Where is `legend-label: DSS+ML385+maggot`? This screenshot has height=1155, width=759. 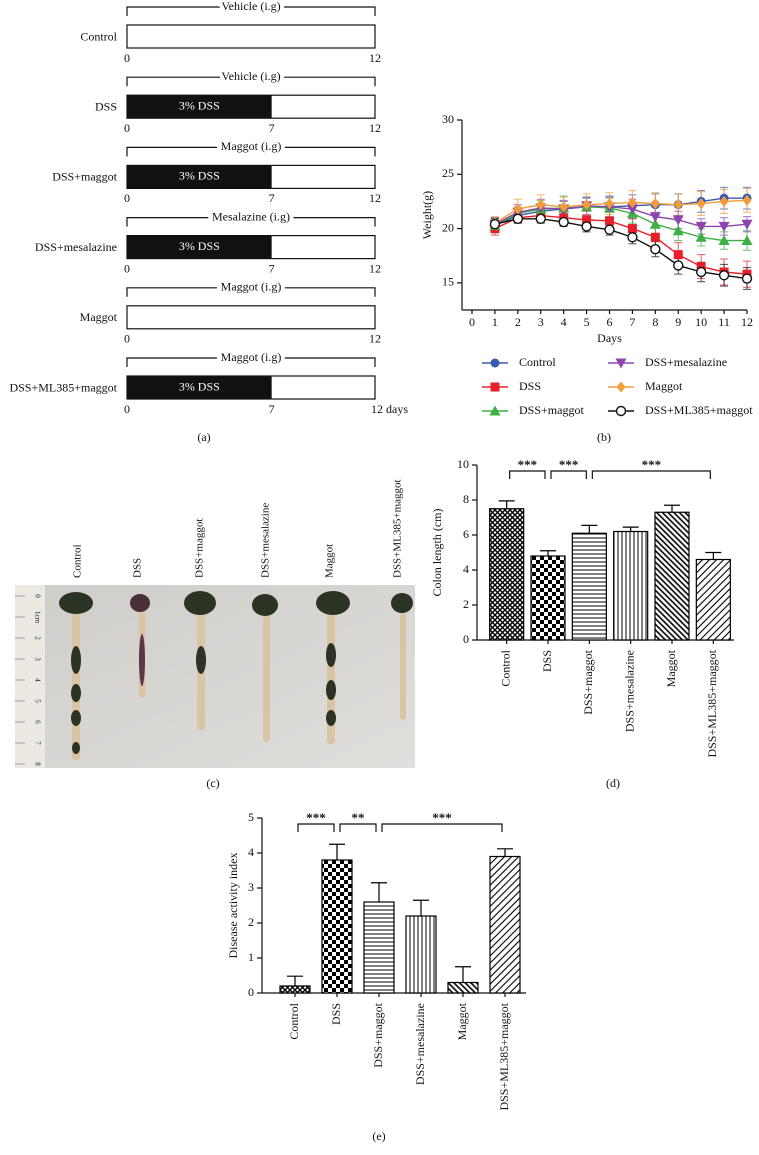
legend-label: DSS+ML385+maggot is located at coordinates (699, 410).